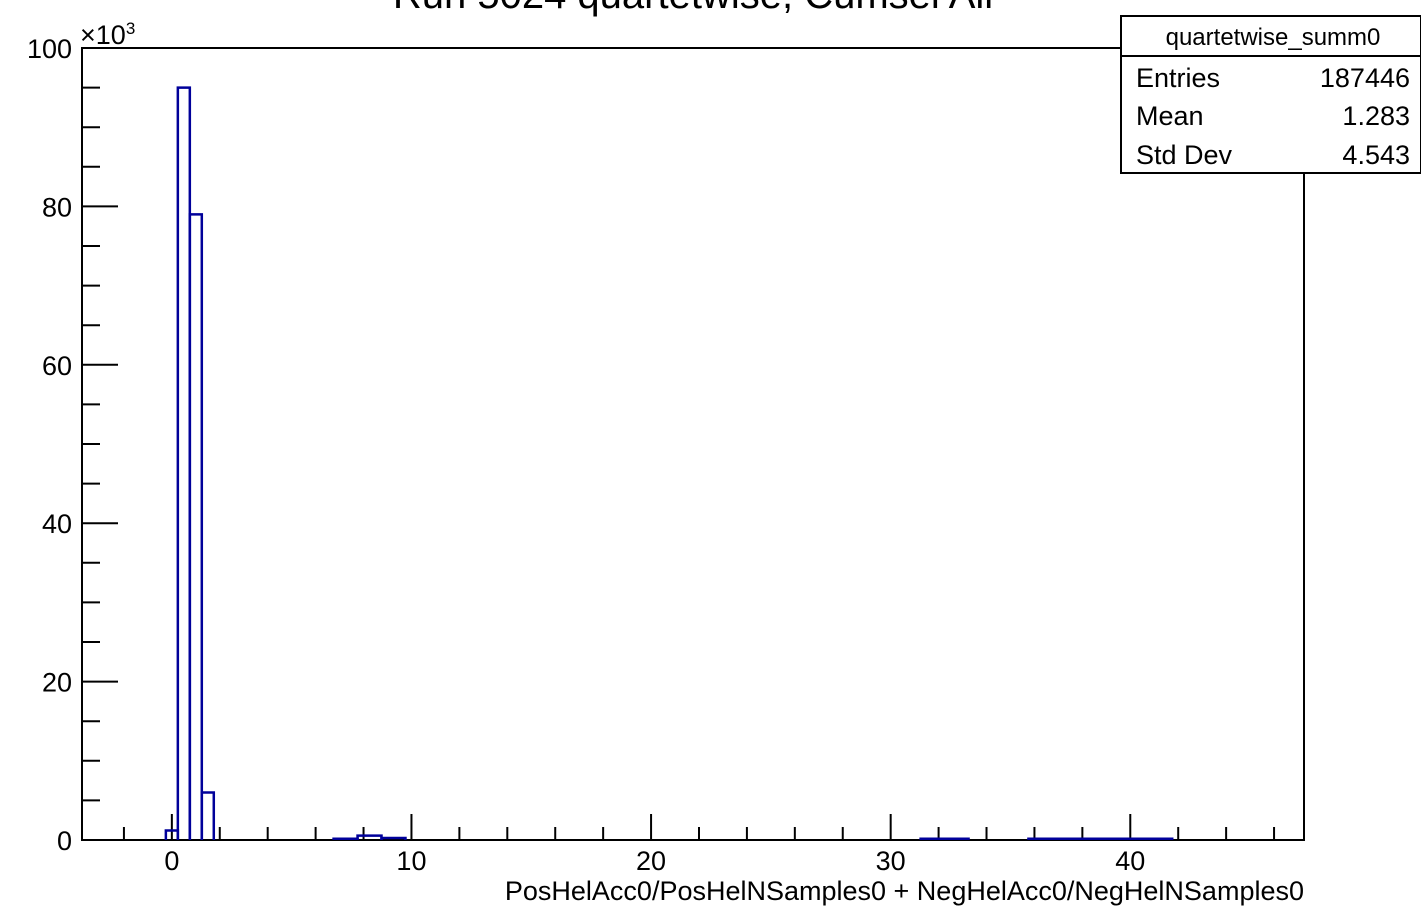  I want to click on stats-mean-label: Mean, so click(1170, 116).